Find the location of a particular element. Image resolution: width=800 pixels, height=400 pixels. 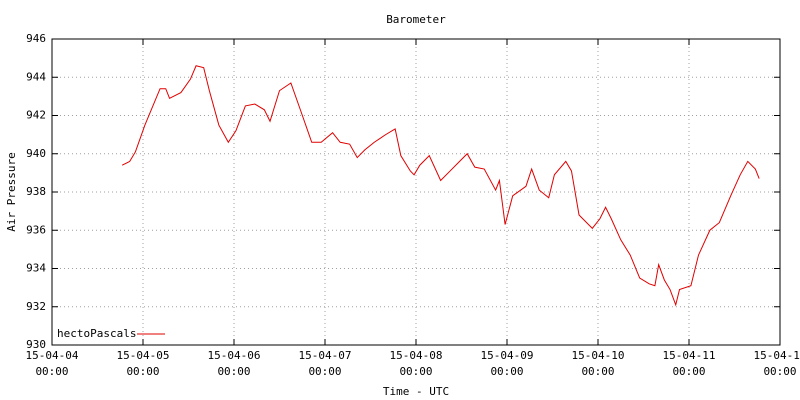

y-axis-label: Air Pressure is located at coordinates (11, 191).